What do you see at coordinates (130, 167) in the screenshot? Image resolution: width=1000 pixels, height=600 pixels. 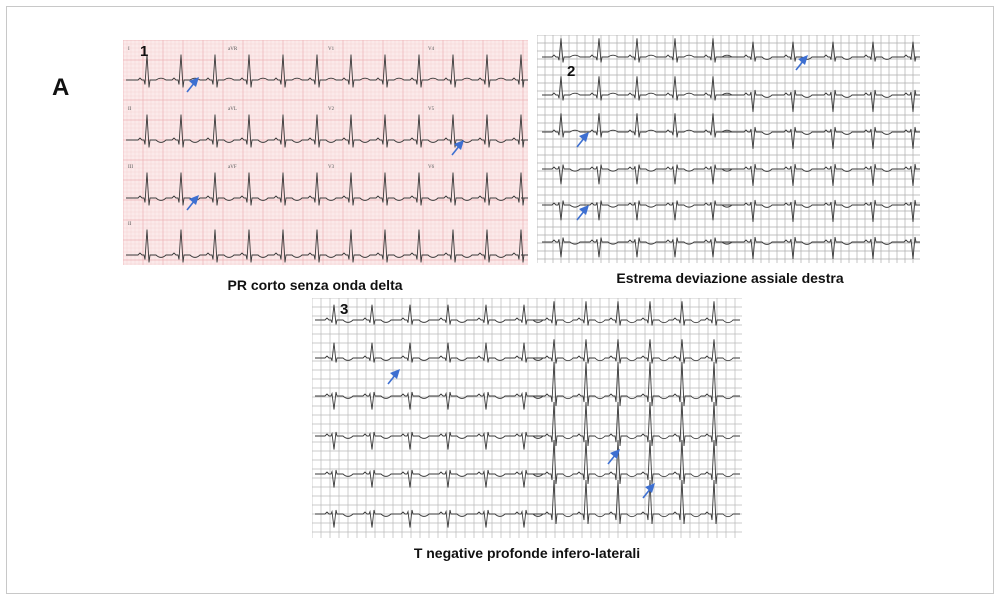 I see `lead-label: III` at bounding box center [130, 167].